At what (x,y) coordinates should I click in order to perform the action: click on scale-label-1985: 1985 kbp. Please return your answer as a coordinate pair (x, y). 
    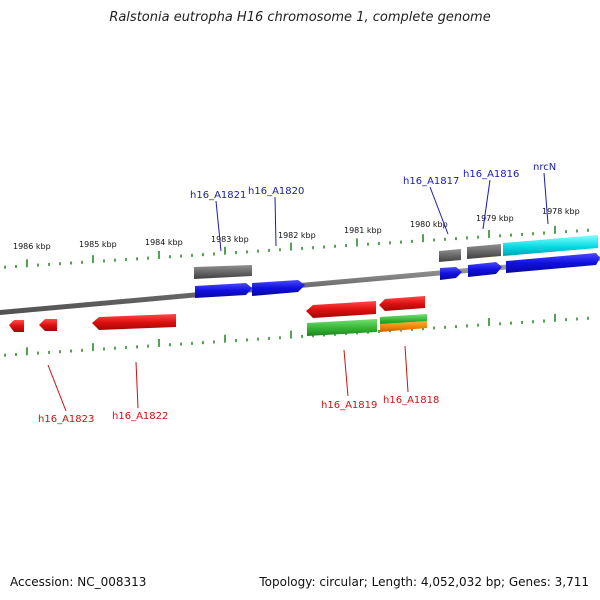
    Looking at the image, I should click on (98, 244).